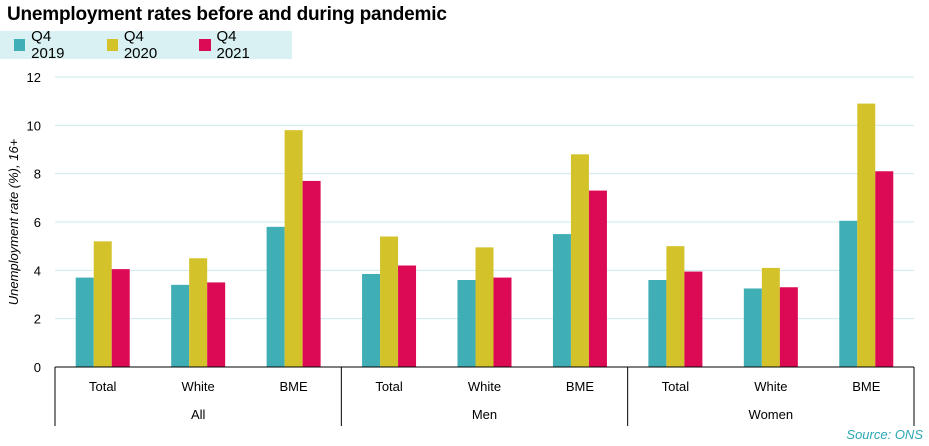 The image size is (929, 446). Describe the element at coordinates (771, 414) in the screenshot. I see `x-group-label: Women` at that location.